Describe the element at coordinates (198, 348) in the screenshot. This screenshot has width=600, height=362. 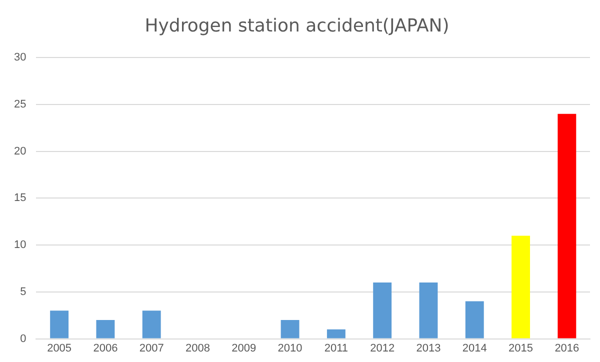
I see `x-tick-label: 2008` at that location.